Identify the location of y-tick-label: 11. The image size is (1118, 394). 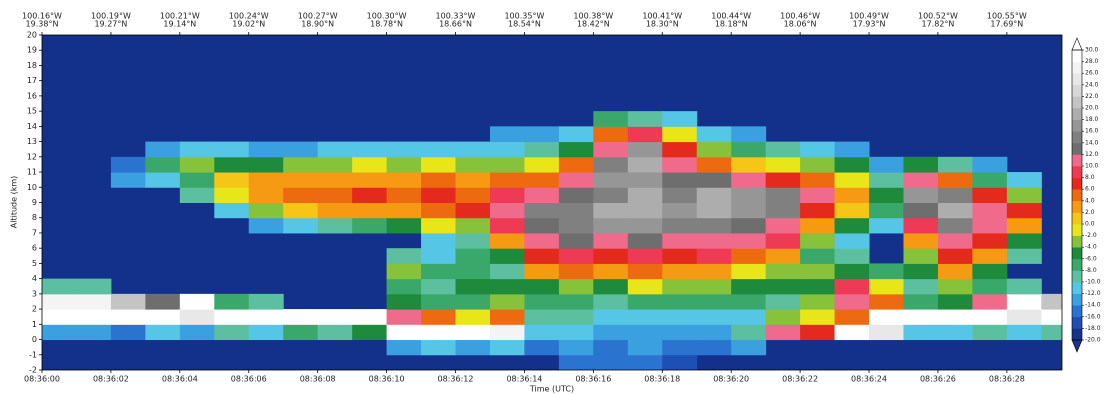
(32, 172).